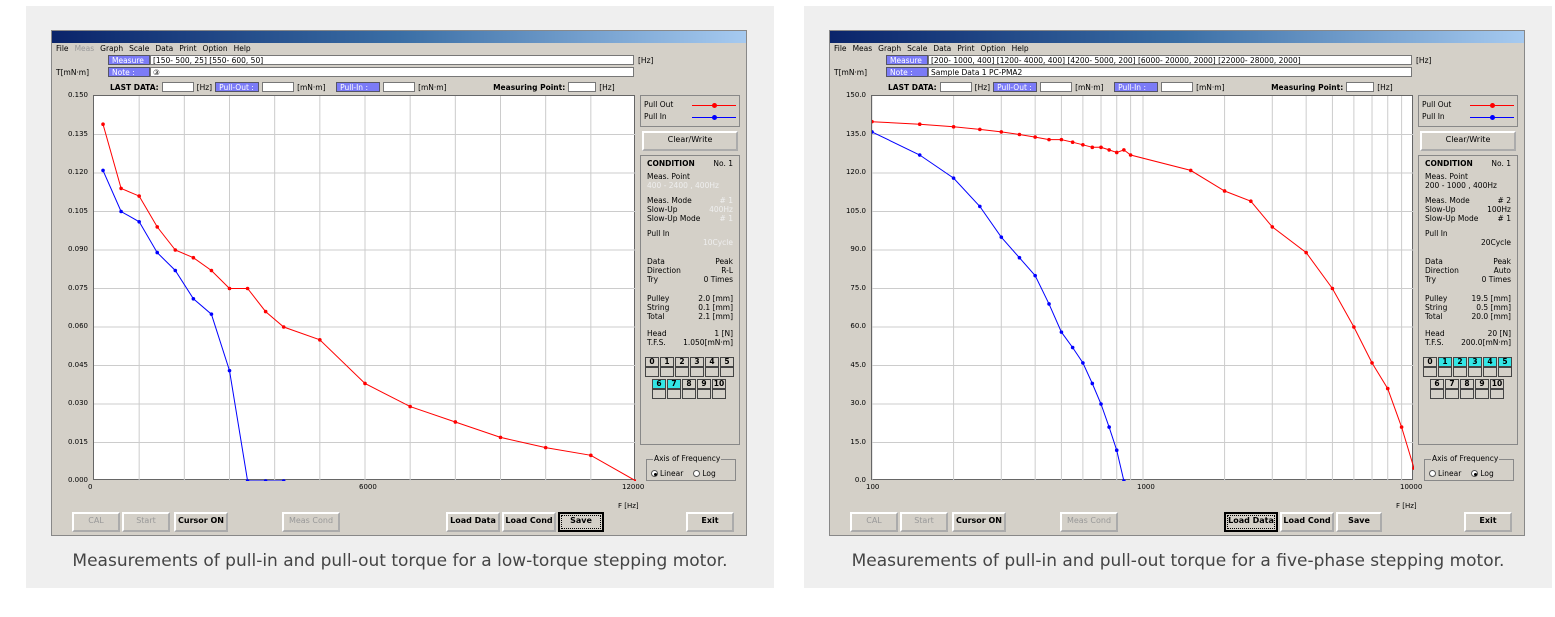 The width and height of the screenshot is (1555, 617). What do you see at coordinates (714, 105) in the screenshot?
I see `legend-swatch-red` at bounding box center [714, 105].